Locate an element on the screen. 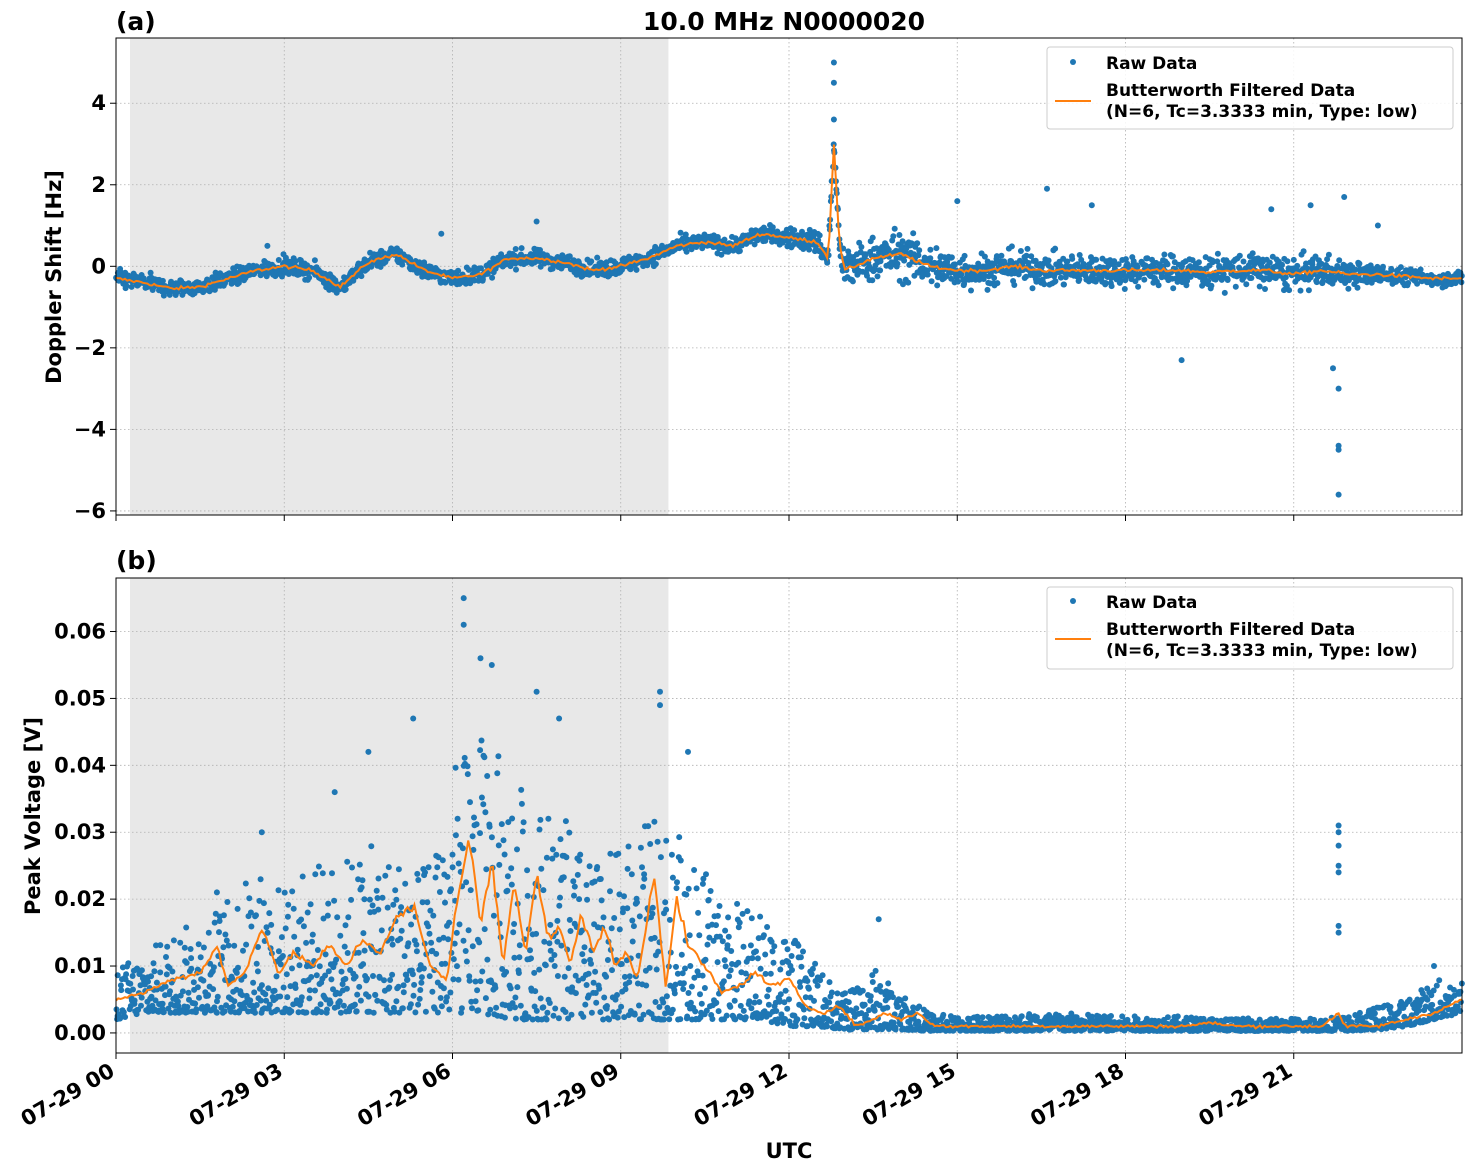 The height and width of the screenshot is (1172, 1471). panel-b-legend-filtered-label-2: (N=6, Tc=3.3333 min, Type: low) is located at coordinates (1262, 651).